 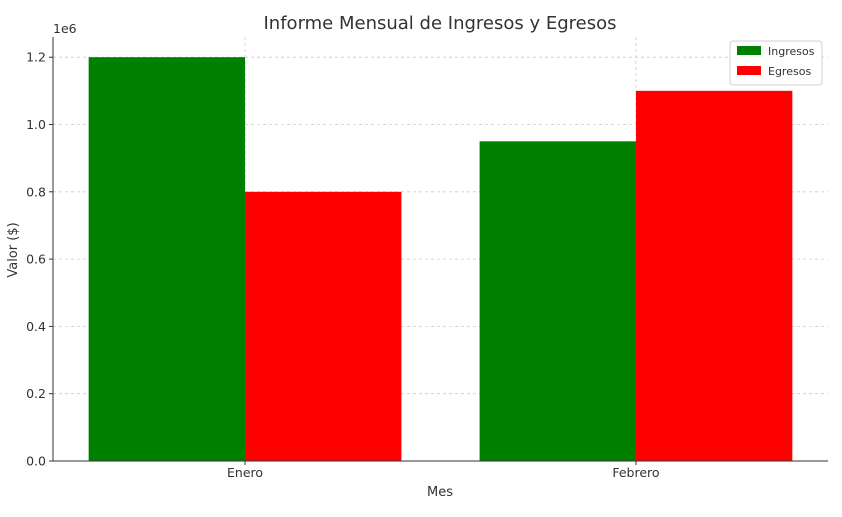 What do you see at coordinates (36, 191) in the screenshot?
I see `y-tick-label: 0.8` at bounding box center [36, 191].